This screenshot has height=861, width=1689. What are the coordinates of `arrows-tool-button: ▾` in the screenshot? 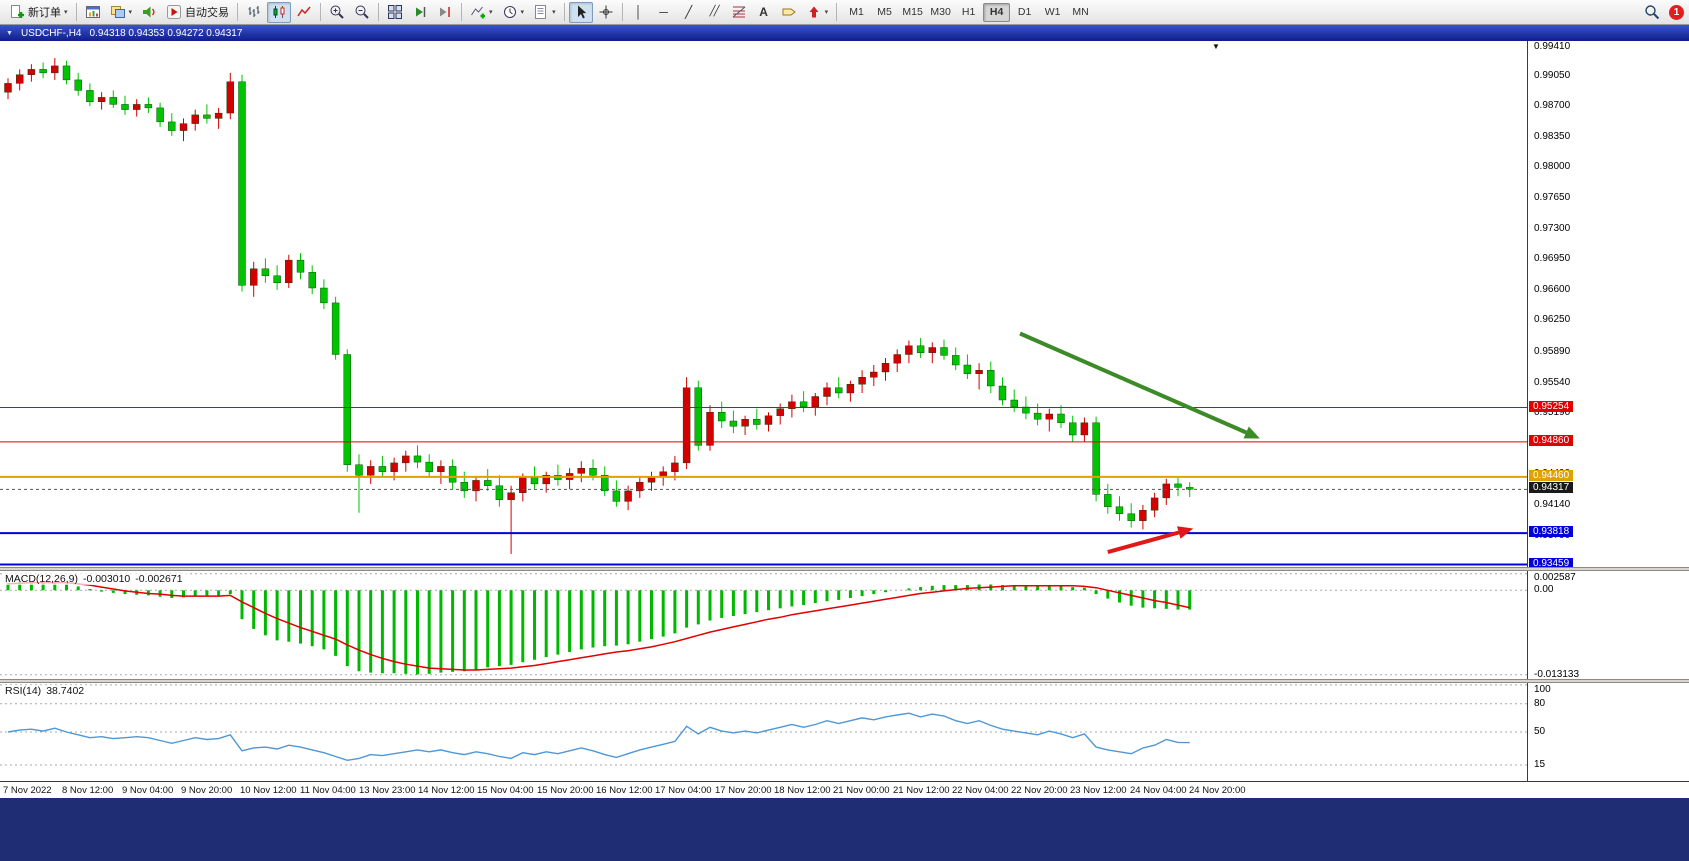 It's located at (817, 12).